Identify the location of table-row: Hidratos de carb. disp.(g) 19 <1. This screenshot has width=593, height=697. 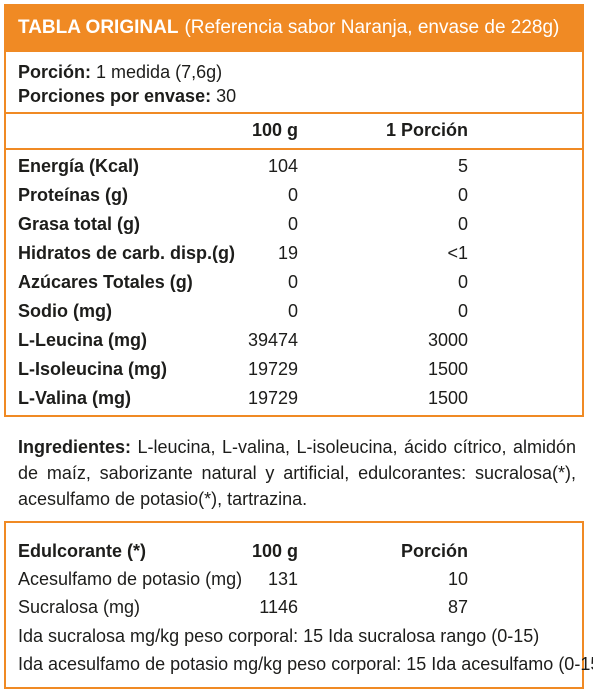
(294, 255).